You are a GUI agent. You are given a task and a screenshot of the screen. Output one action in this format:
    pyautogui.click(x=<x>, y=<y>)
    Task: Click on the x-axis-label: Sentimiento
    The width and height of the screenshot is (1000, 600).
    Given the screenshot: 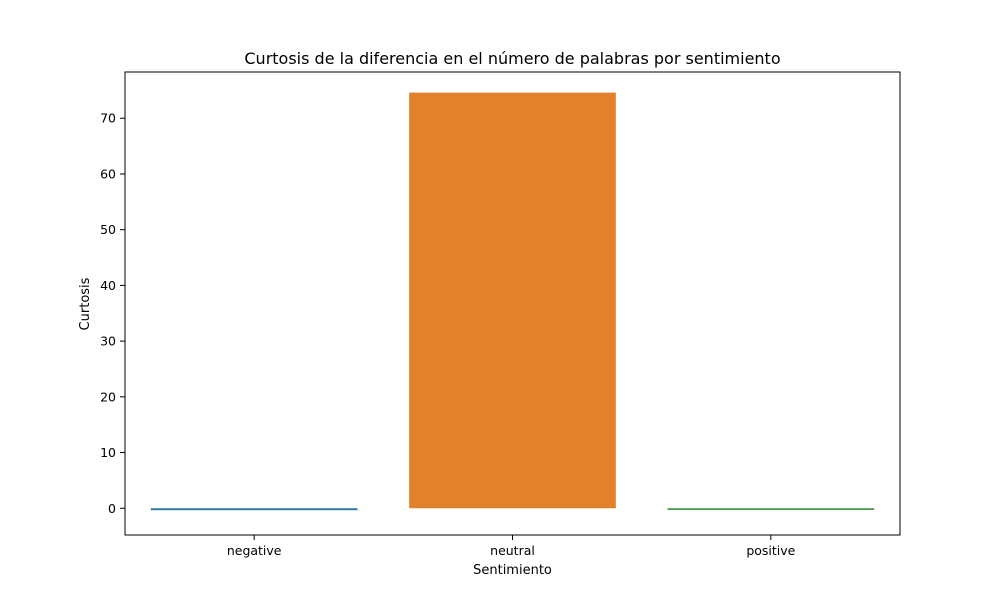 What is the action you would take?
    pyautogui.click(x=512, y=570)
    